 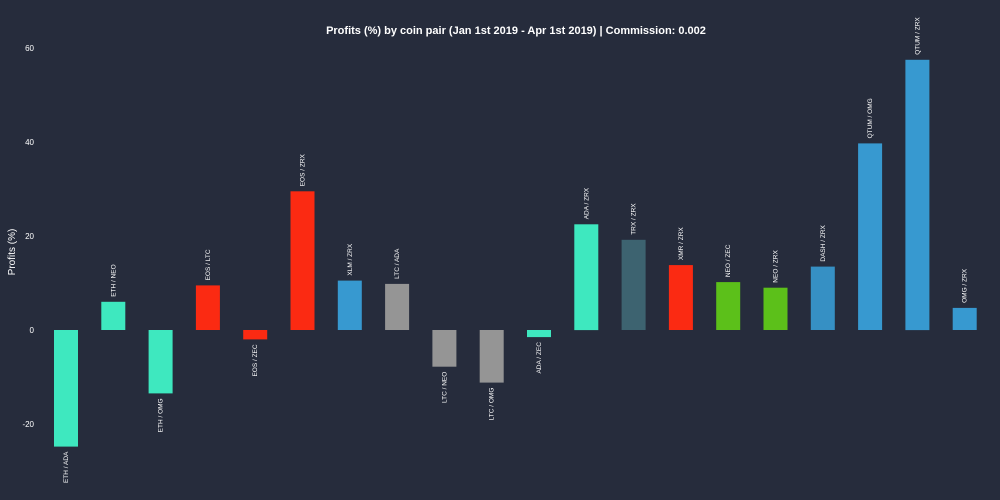 I want to click on bar-label: QTUM / OMG, so click(x=870, y=118).